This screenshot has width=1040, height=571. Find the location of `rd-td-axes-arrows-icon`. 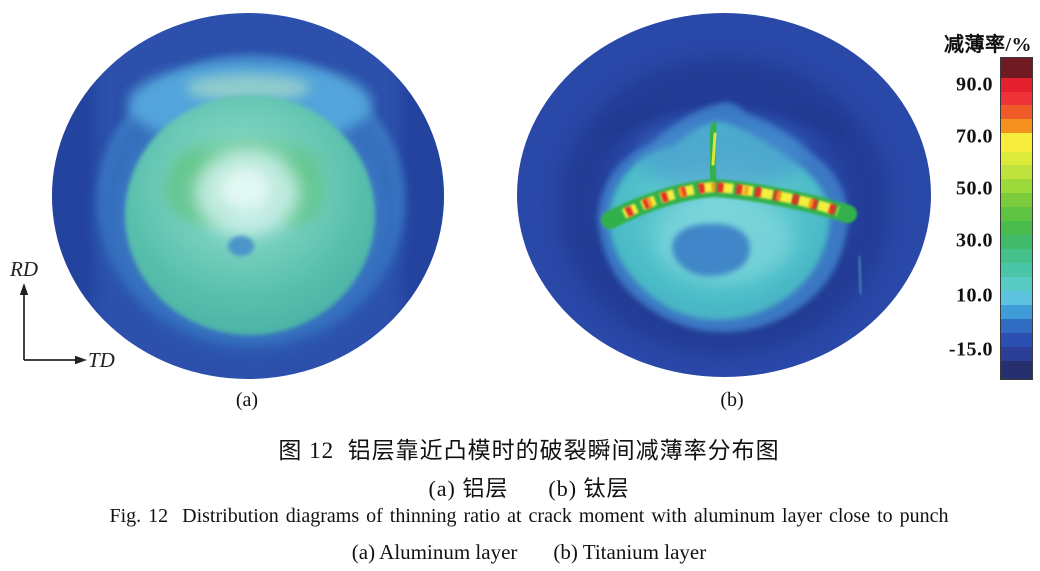

rd-td-axes-arrows-icon is located at coordinates (53, 324).